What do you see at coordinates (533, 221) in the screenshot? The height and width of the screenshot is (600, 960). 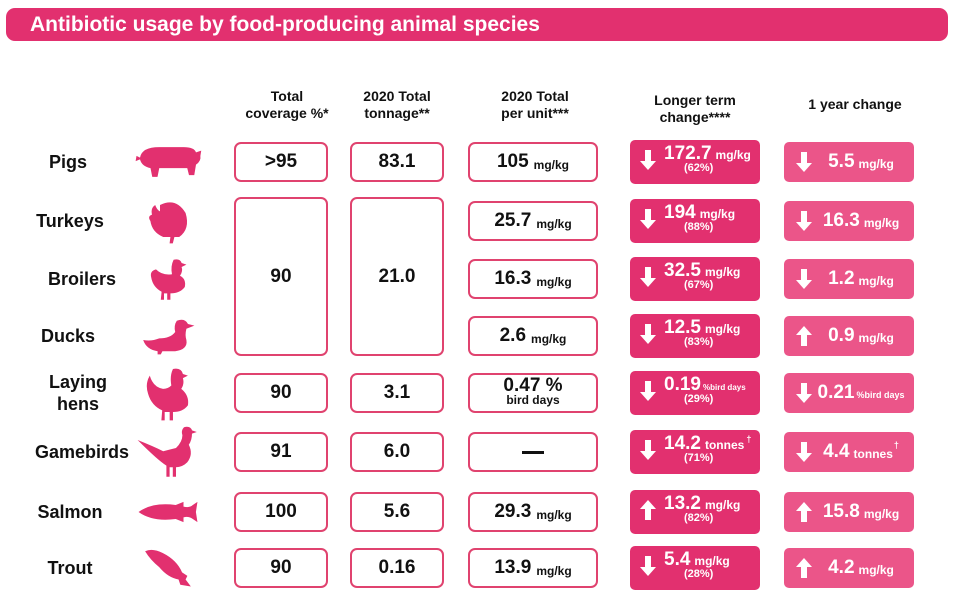 I see `per-unit-cell: 25.7 mg/kg` at bounding box center [533, 221].